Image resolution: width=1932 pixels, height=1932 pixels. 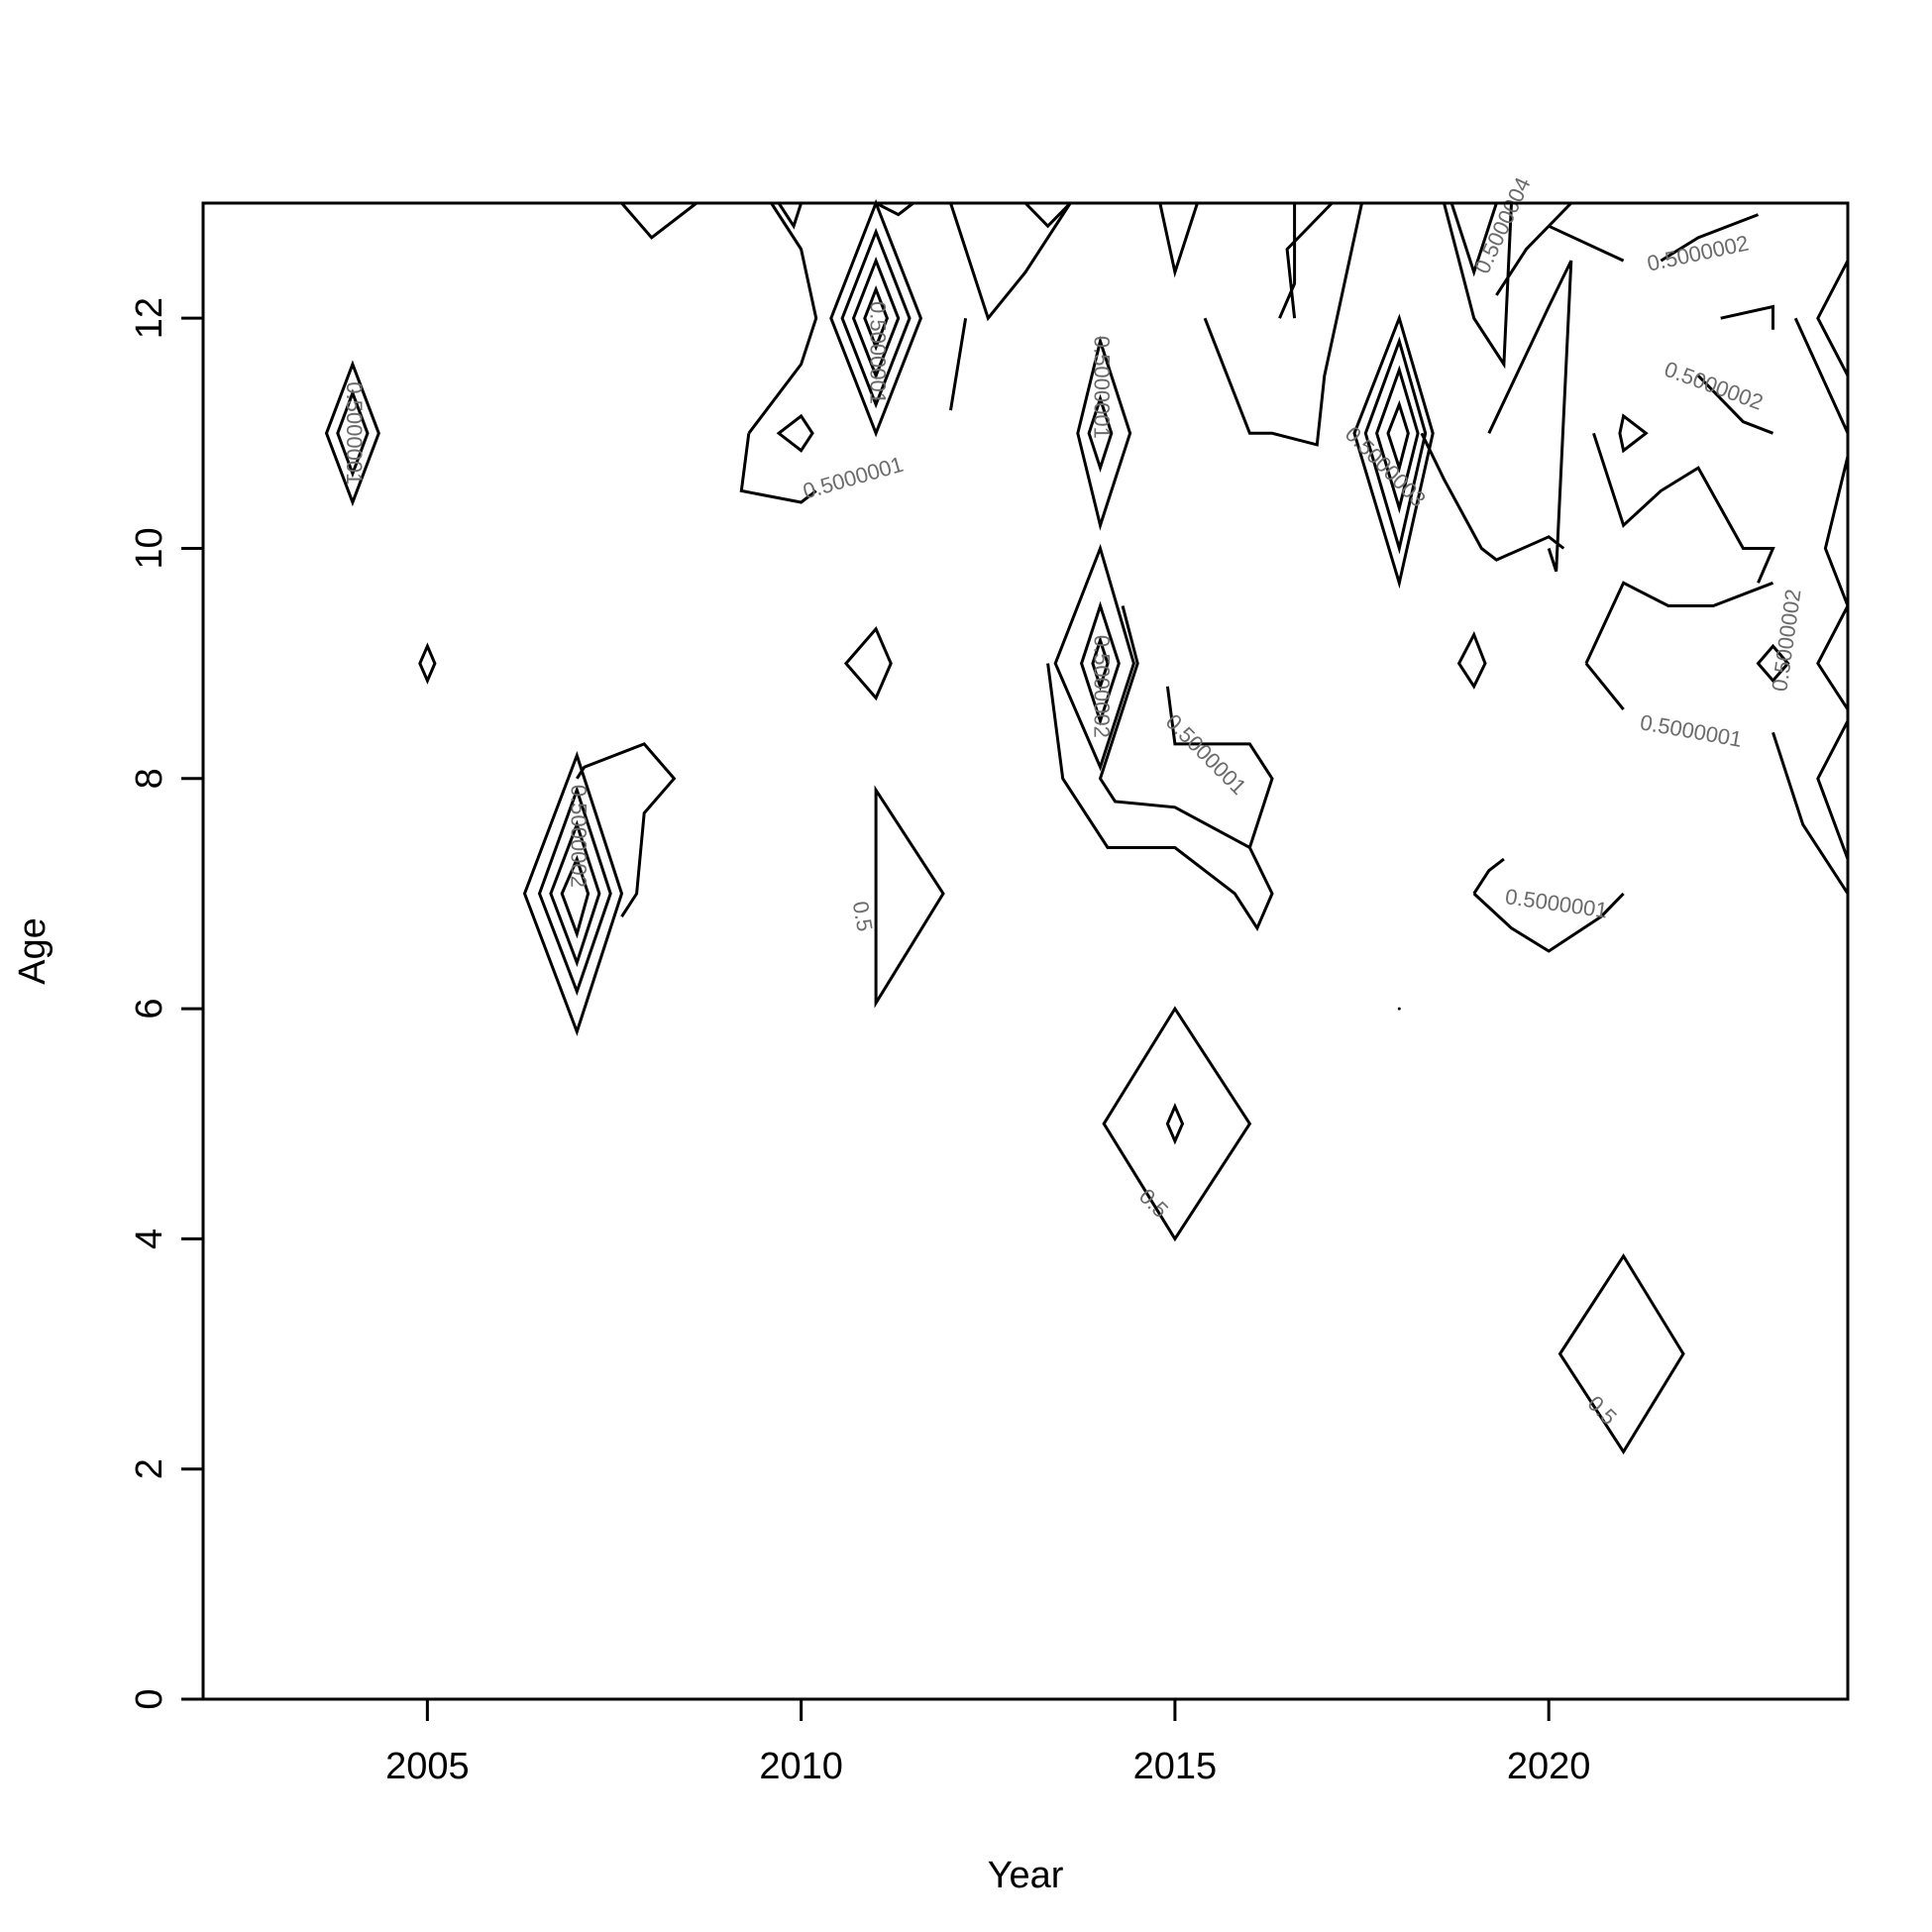 I want to click on x-tick-label: 2005, so click(x=428, y=1766).